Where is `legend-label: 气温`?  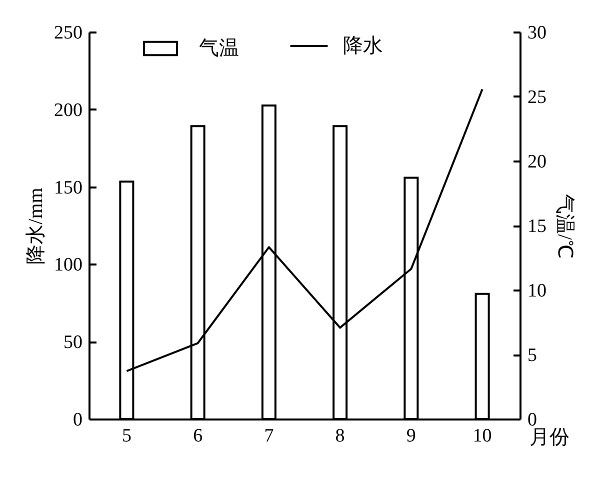 legend-label: 气温 is located at coordinates (219, 49).